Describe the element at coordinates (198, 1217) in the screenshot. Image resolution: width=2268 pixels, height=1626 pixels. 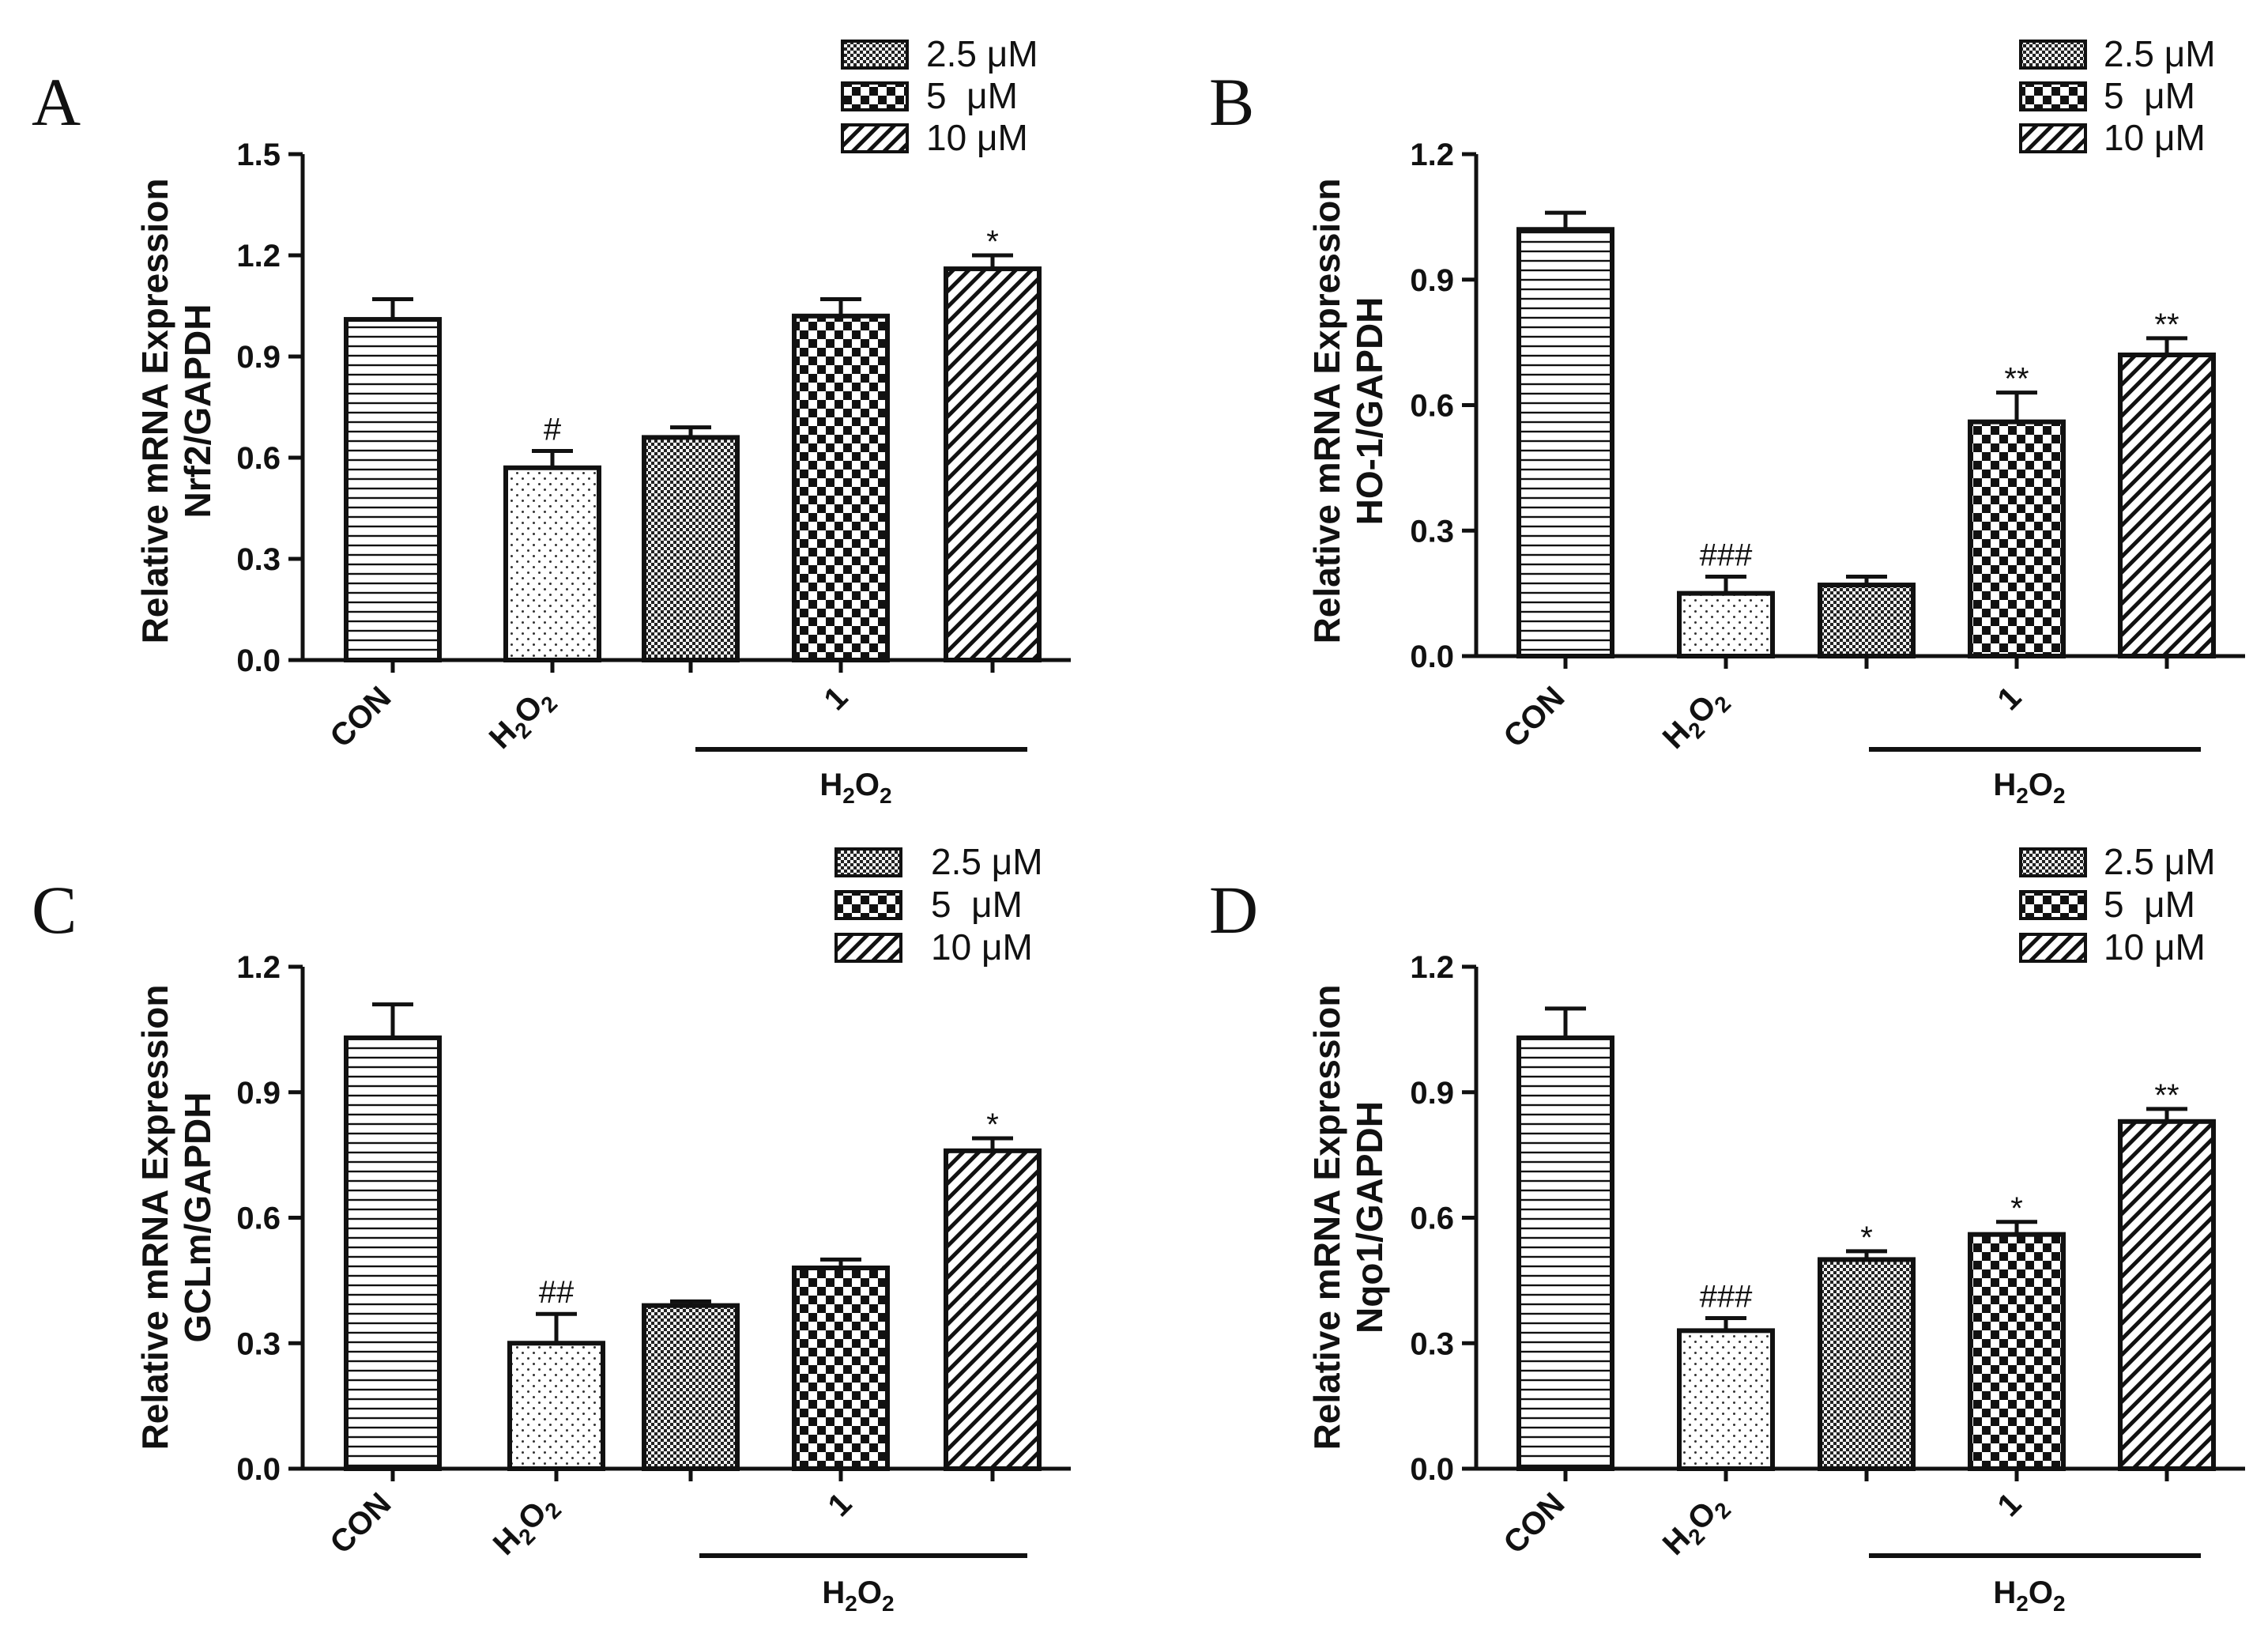
I see `y-axis-label-line2: GCLm/GAPDH` at that location.